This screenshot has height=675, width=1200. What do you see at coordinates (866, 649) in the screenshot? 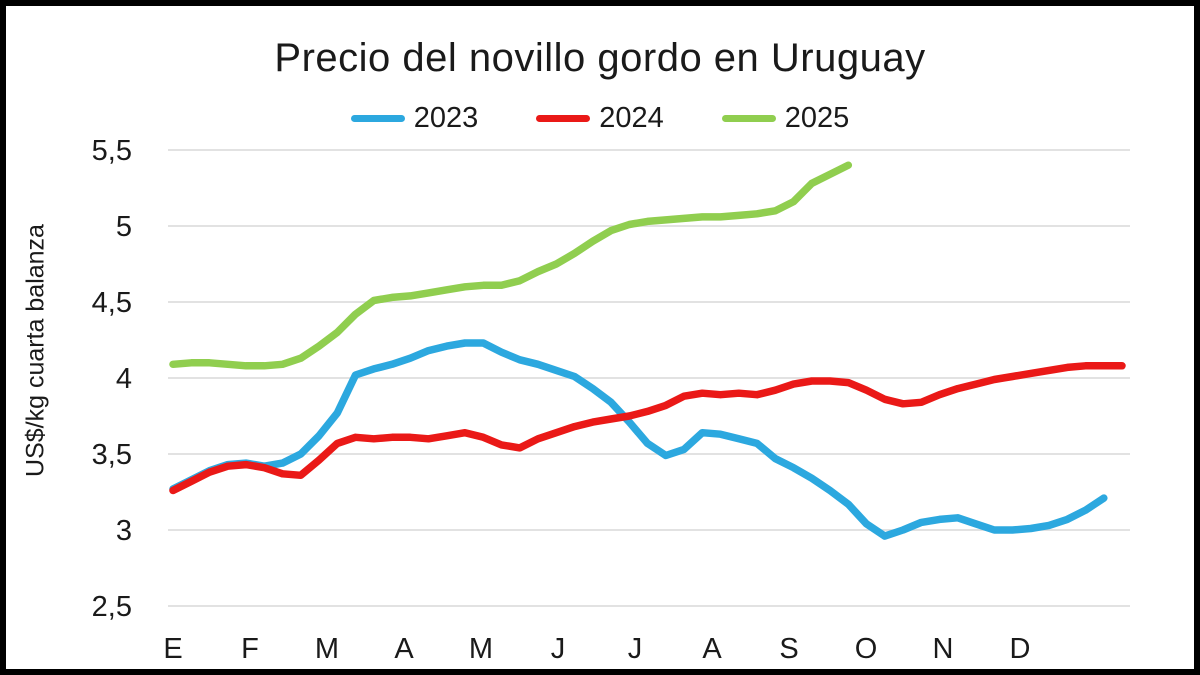
I see `x-tick-label: O` at bounding box center [866, 649].